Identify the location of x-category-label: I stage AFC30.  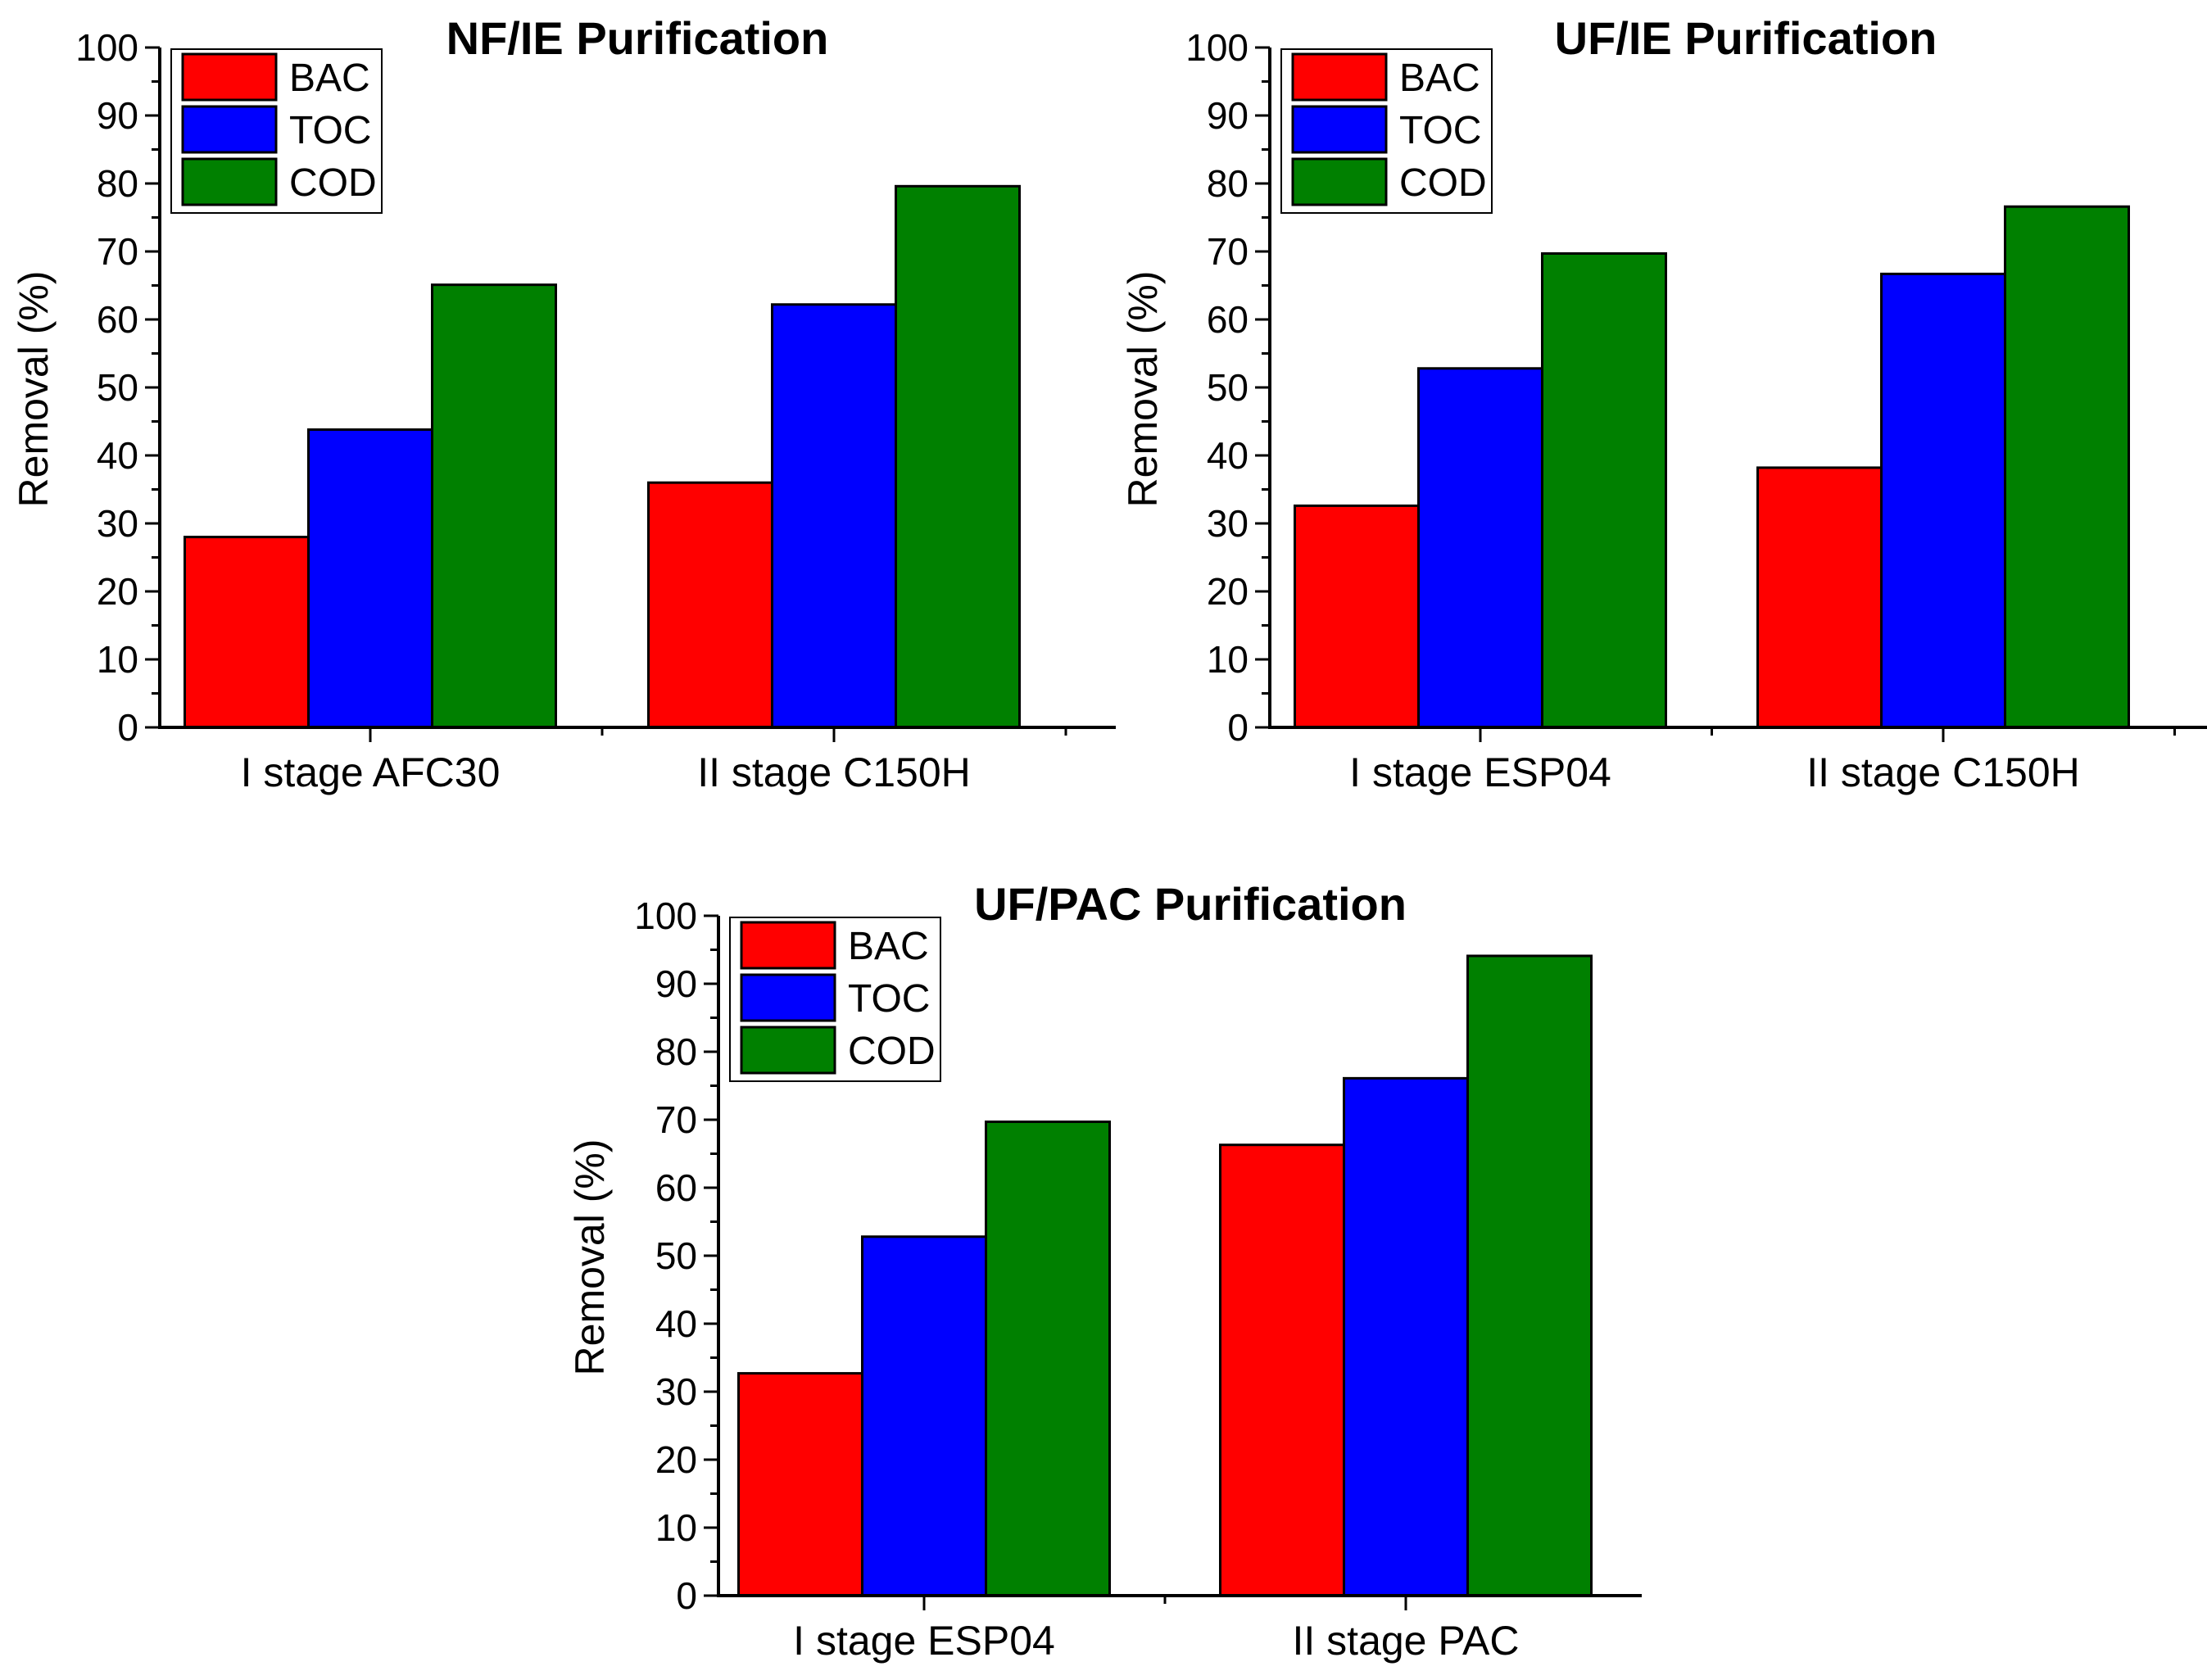
(371, 772).